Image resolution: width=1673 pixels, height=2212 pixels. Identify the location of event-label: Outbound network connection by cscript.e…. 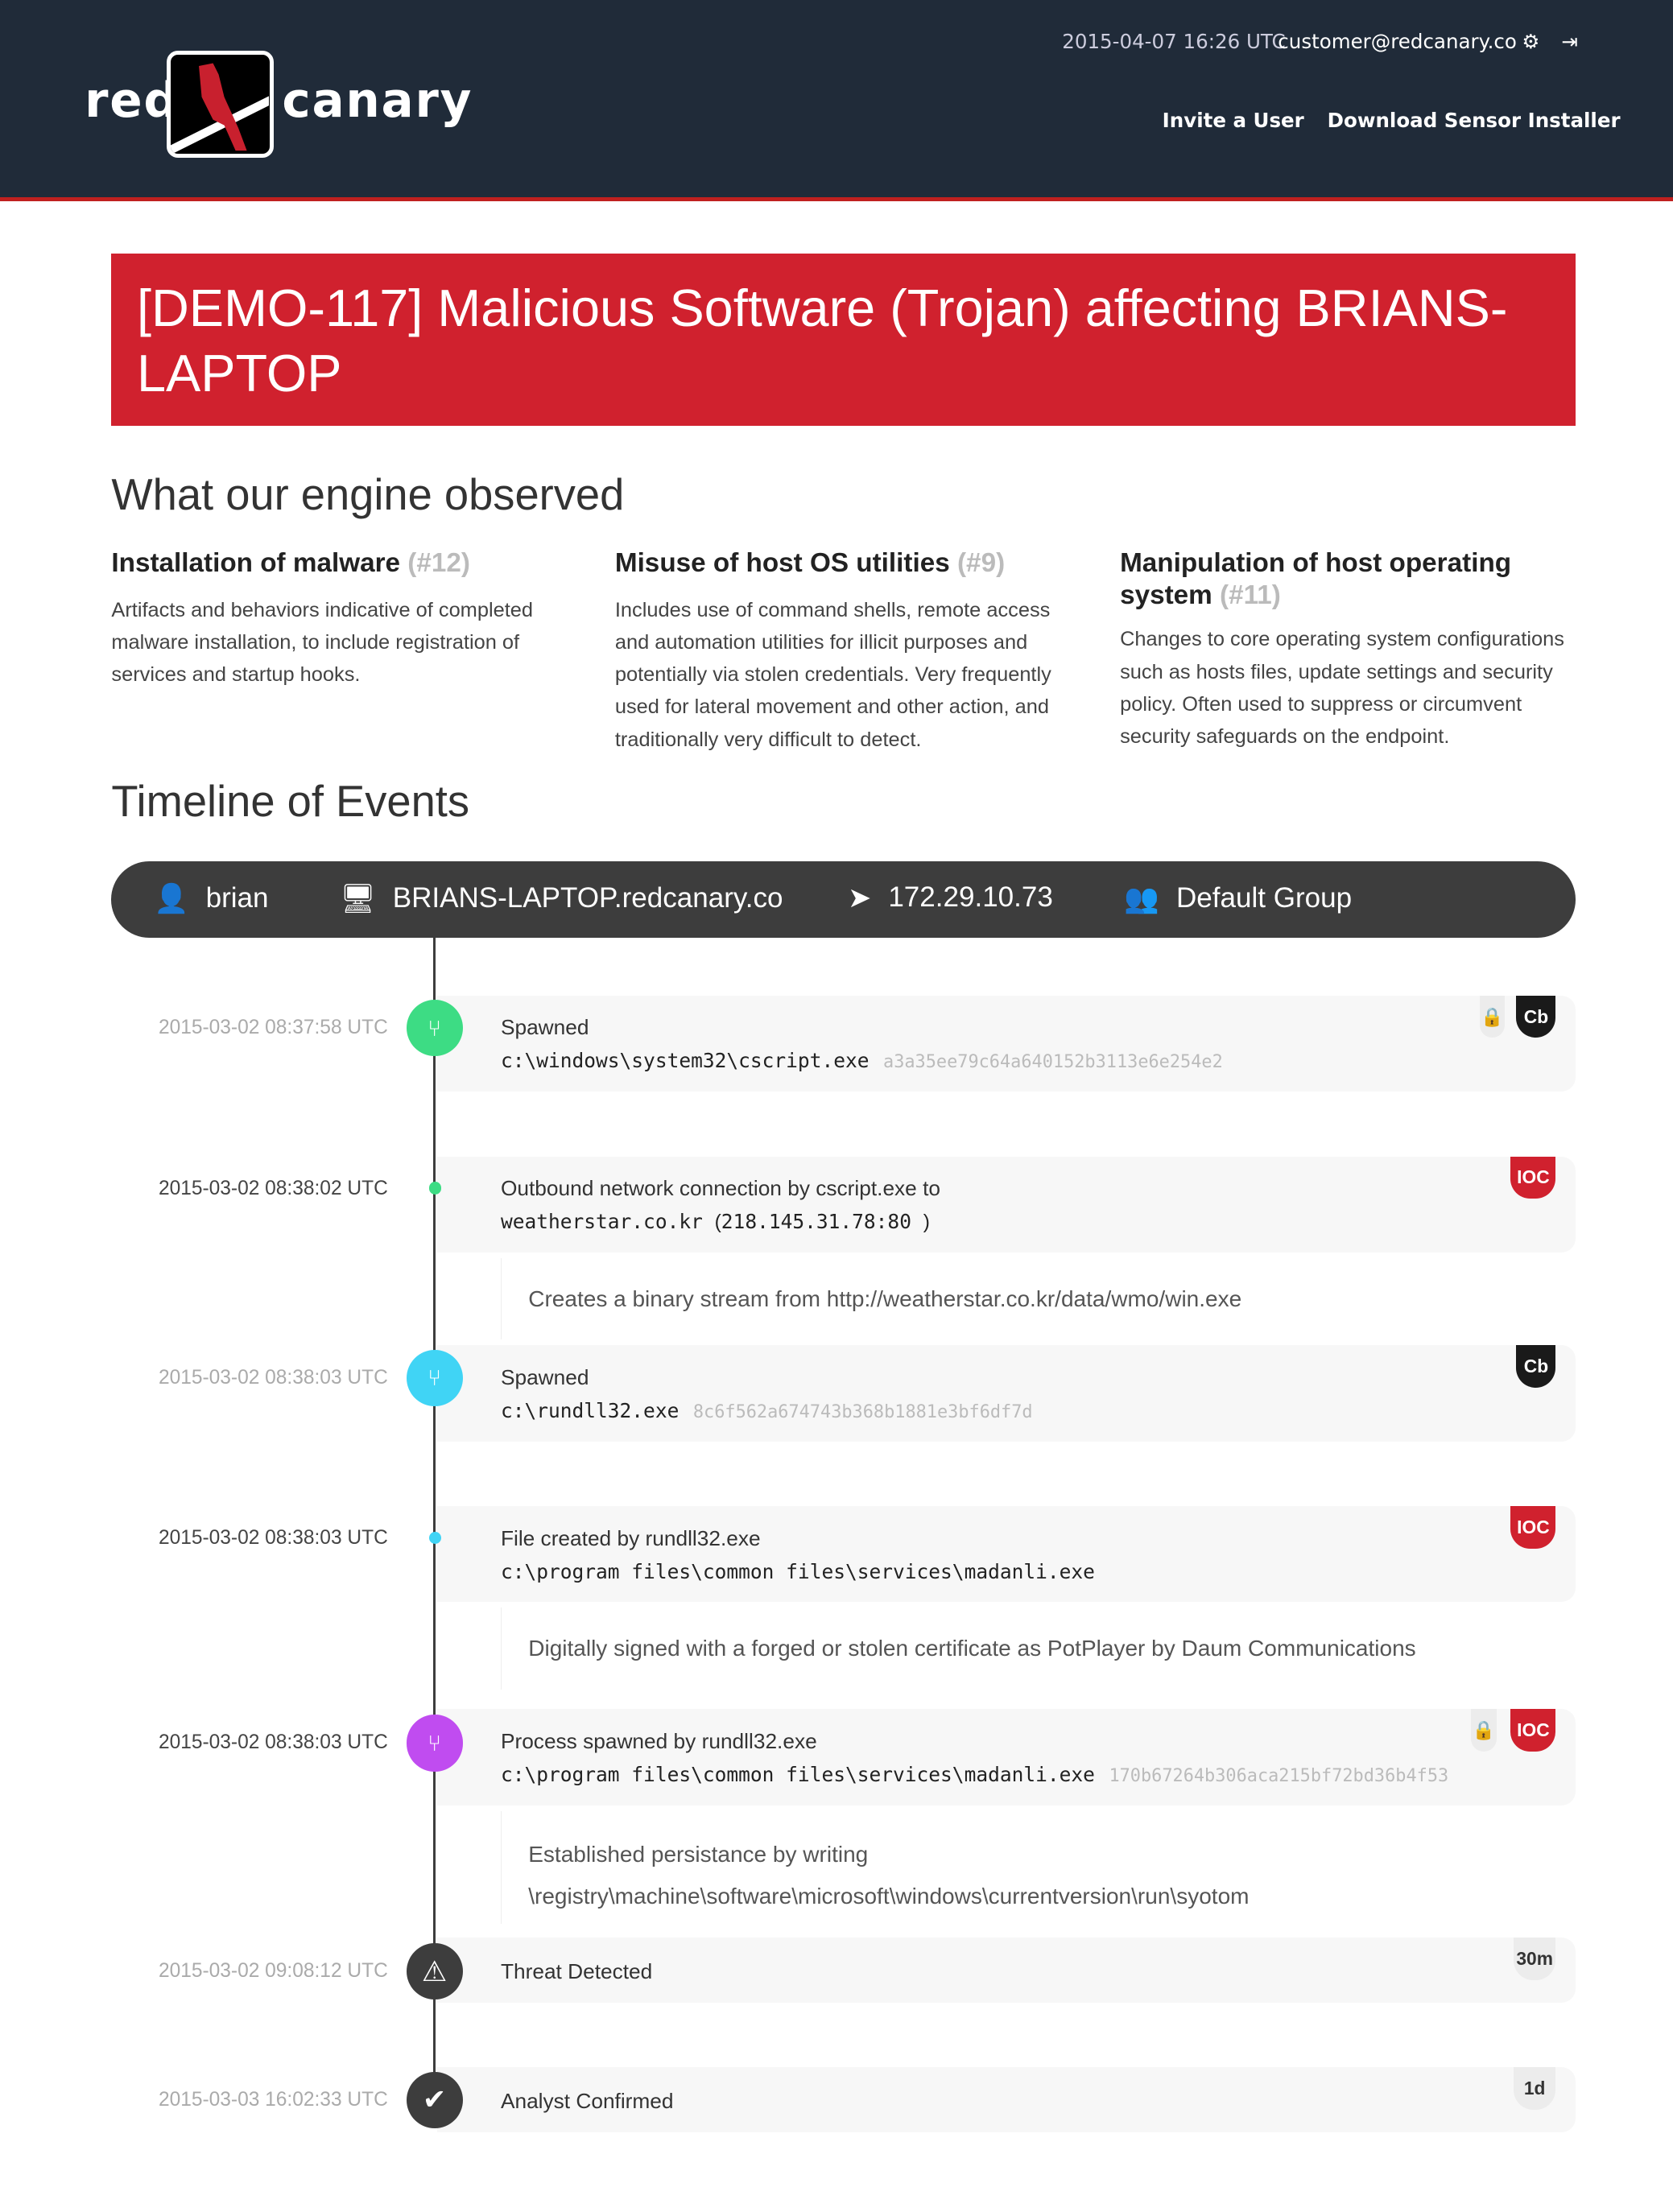
(720, 1188).